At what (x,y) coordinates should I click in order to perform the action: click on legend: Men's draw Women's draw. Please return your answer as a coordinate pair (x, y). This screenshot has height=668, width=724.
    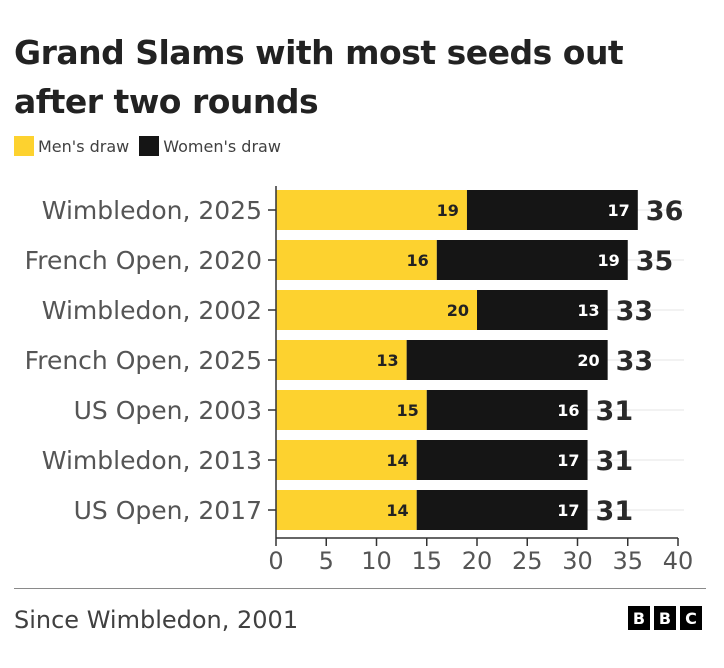
    Looking at the image, I should click on (152, 146).